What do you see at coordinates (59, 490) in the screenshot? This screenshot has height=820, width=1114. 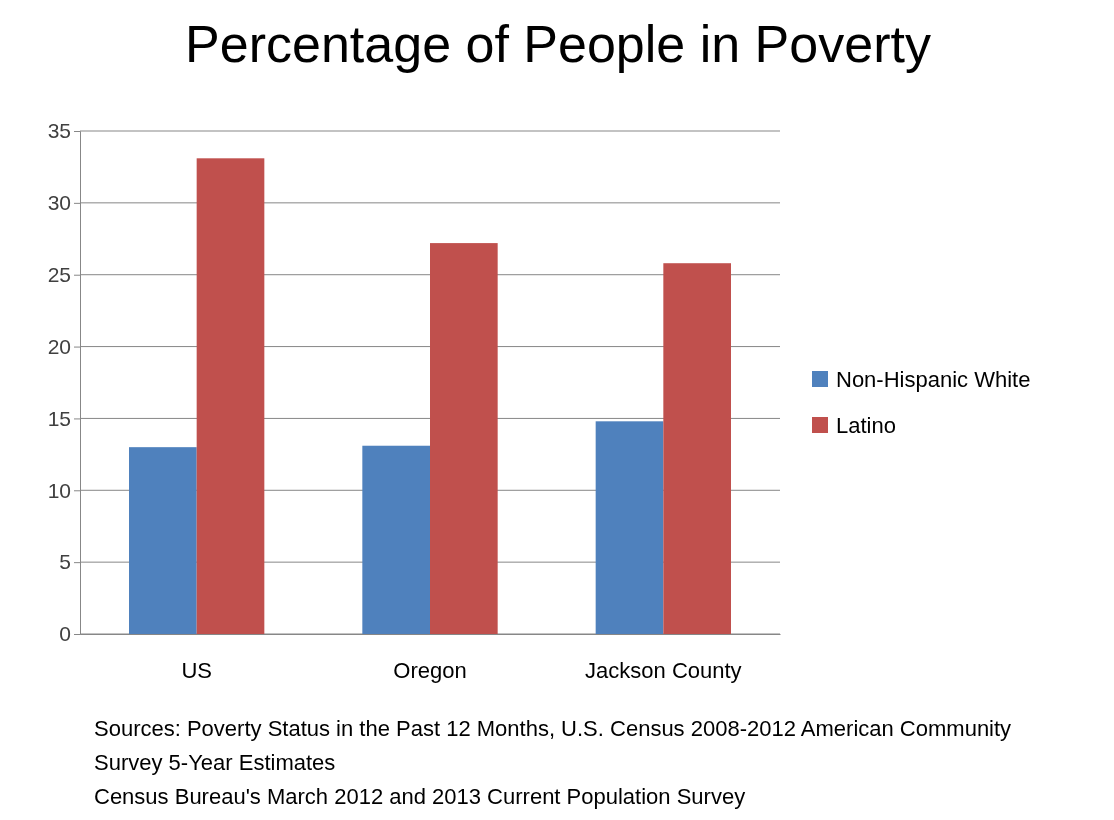 I see `y-tick-label: 10` at bounding box center [59, 490].